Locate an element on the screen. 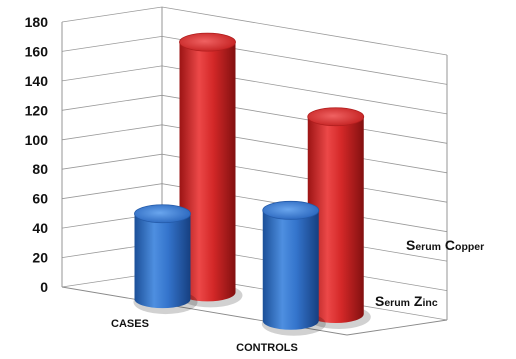 The width and height of the screenshot is (516, 359). y-tick-label: 140 is located at coordinates (37, 81).